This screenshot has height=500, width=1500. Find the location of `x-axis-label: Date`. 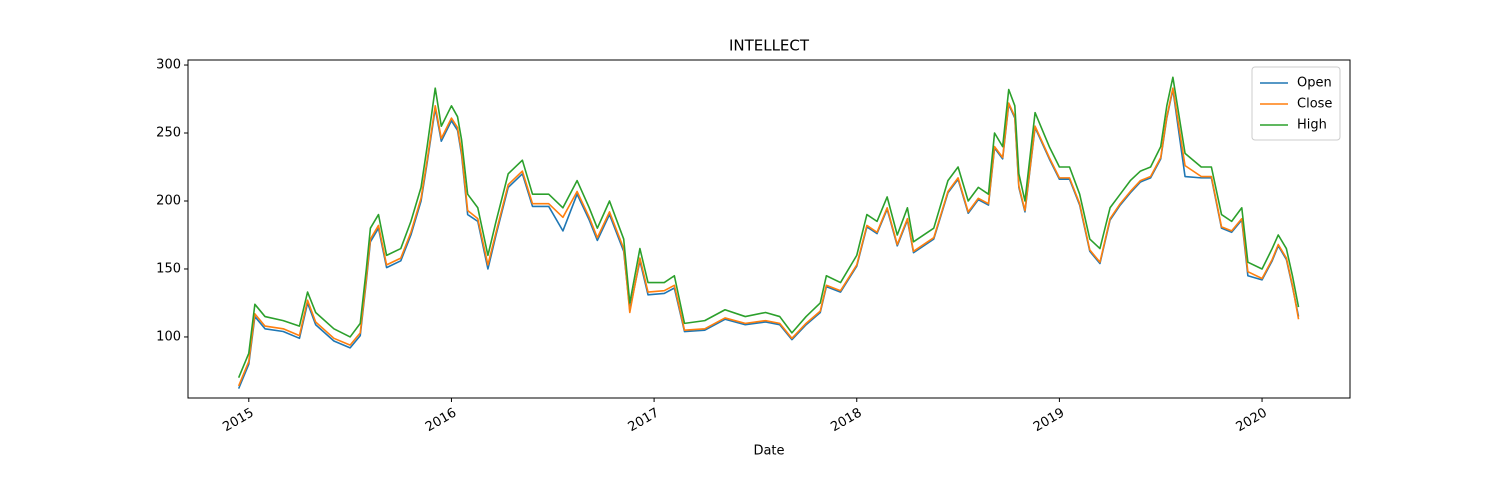

x-axis-label: Date is located at coordinates (768, 451).